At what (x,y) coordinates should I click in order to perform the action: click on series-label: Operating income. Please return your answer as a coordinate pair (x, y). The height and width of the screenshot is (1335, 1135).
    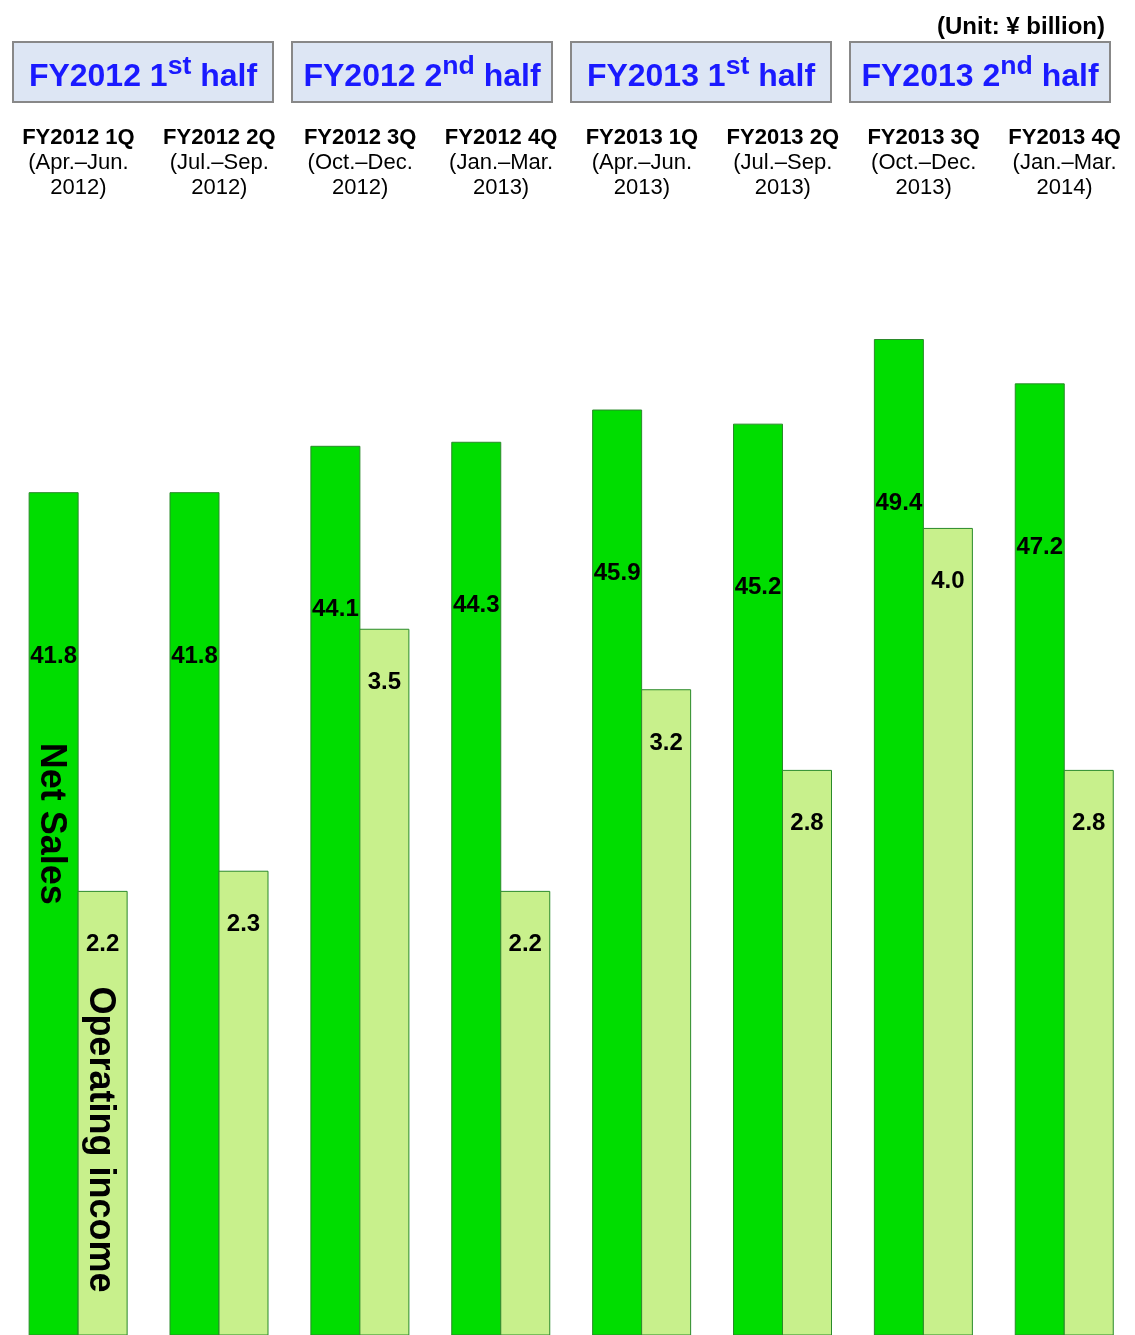
    Looking at the image, I should click on (103, 1139).